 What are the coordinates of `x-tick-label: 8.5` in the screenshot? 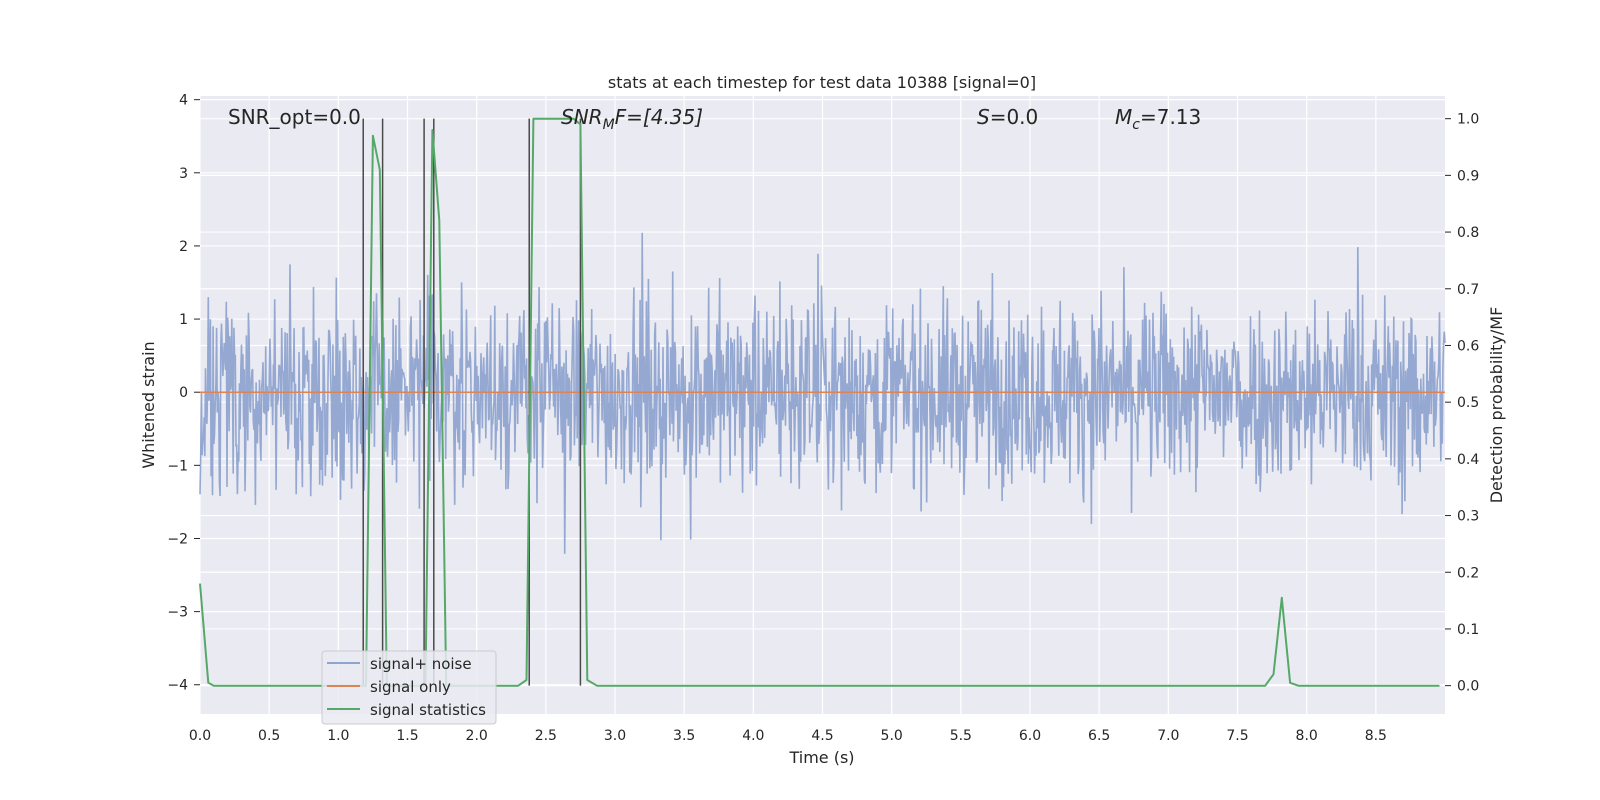 It's located at (1376, 736).